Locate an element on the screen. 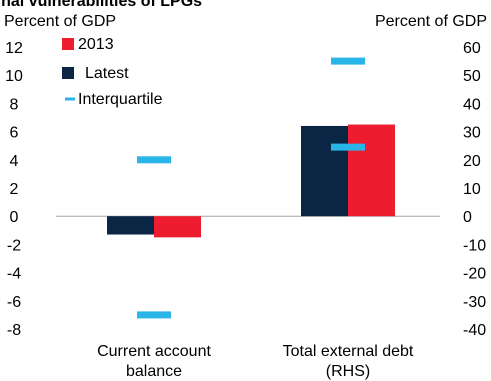 The height and width of the screenshot is (381, 491). left-tick-label: 8 is located at coordinates (14, 104).